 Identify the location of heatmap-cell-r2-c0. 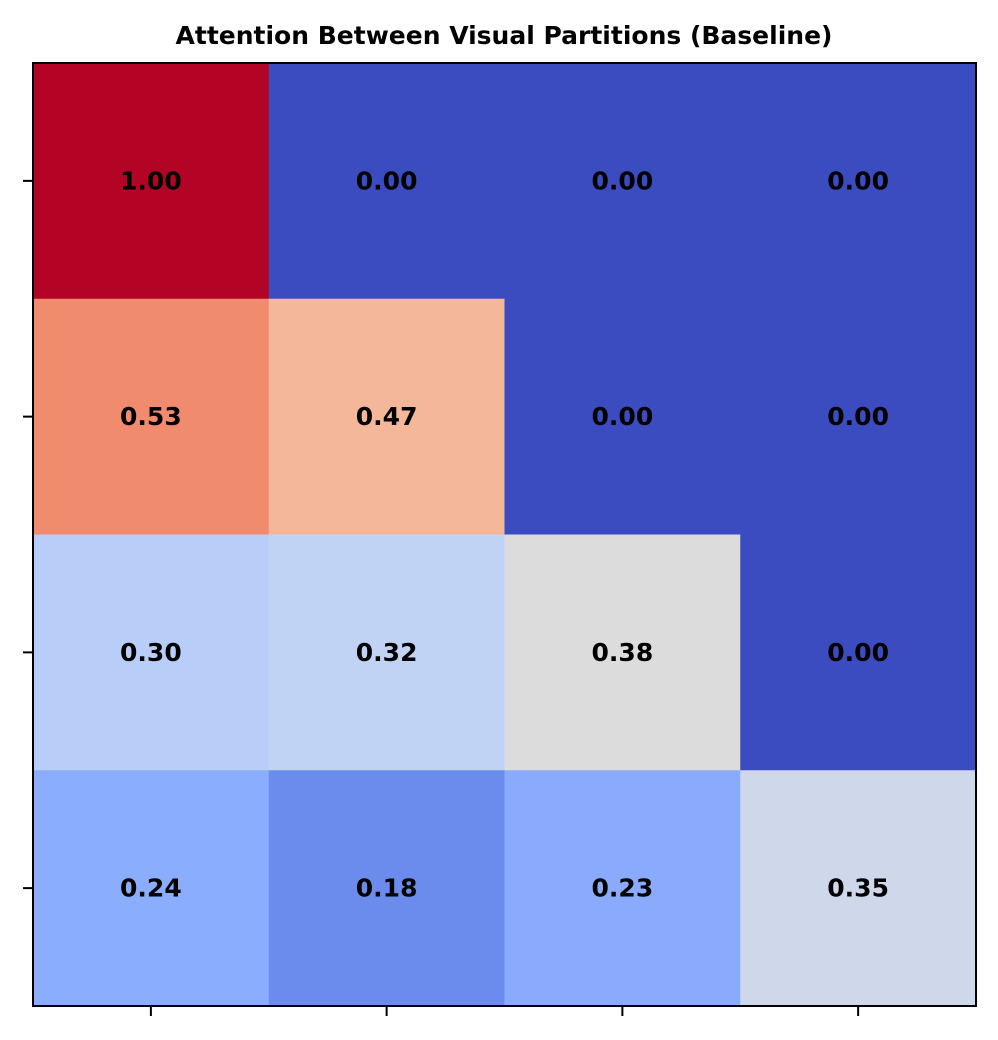
(151, 652).